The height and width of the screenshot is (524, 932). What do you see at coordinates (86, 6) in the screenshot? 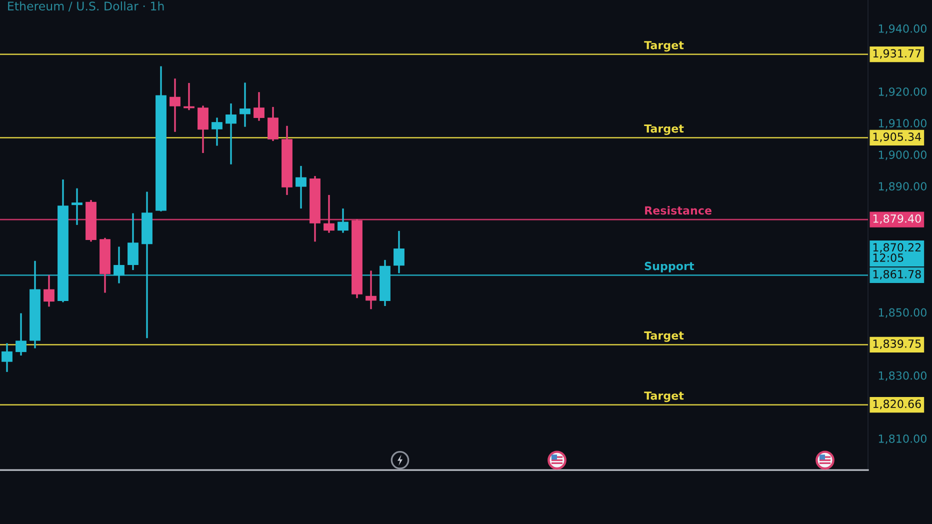
I see `chart-title: Ethereum / U.S. Dollar · 1h` at bounding box center [86, 6].